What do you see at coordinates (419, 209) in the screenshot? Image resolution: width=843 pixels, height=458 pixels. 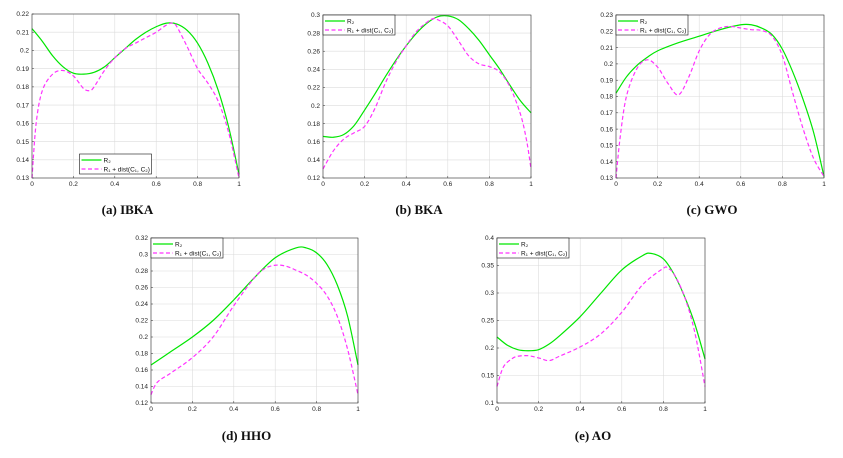 I see `subplot-caption: (b) BKA` at bounding box center [419, 209].